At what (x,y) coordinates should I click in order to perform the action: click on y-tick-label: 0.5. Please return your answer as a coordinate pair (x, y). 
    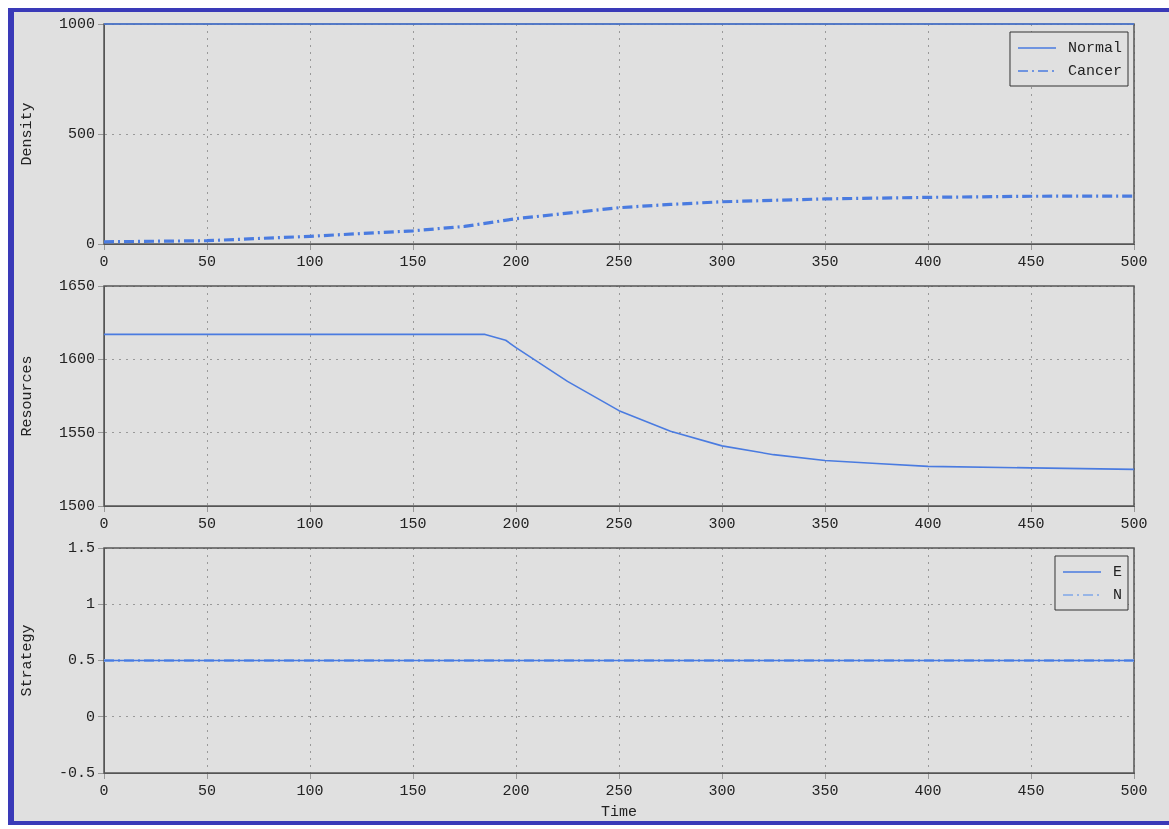
    Looking at the image, I should click on (81, 661).